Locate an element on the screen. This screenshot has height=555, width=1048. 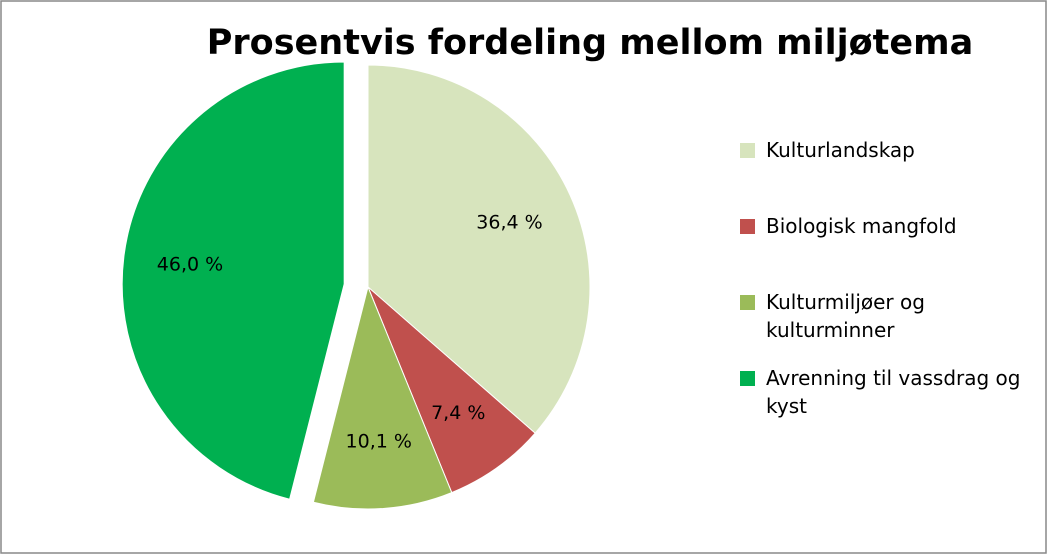
legend-item: Kulturlandskap is located at coordinates (885, 150).